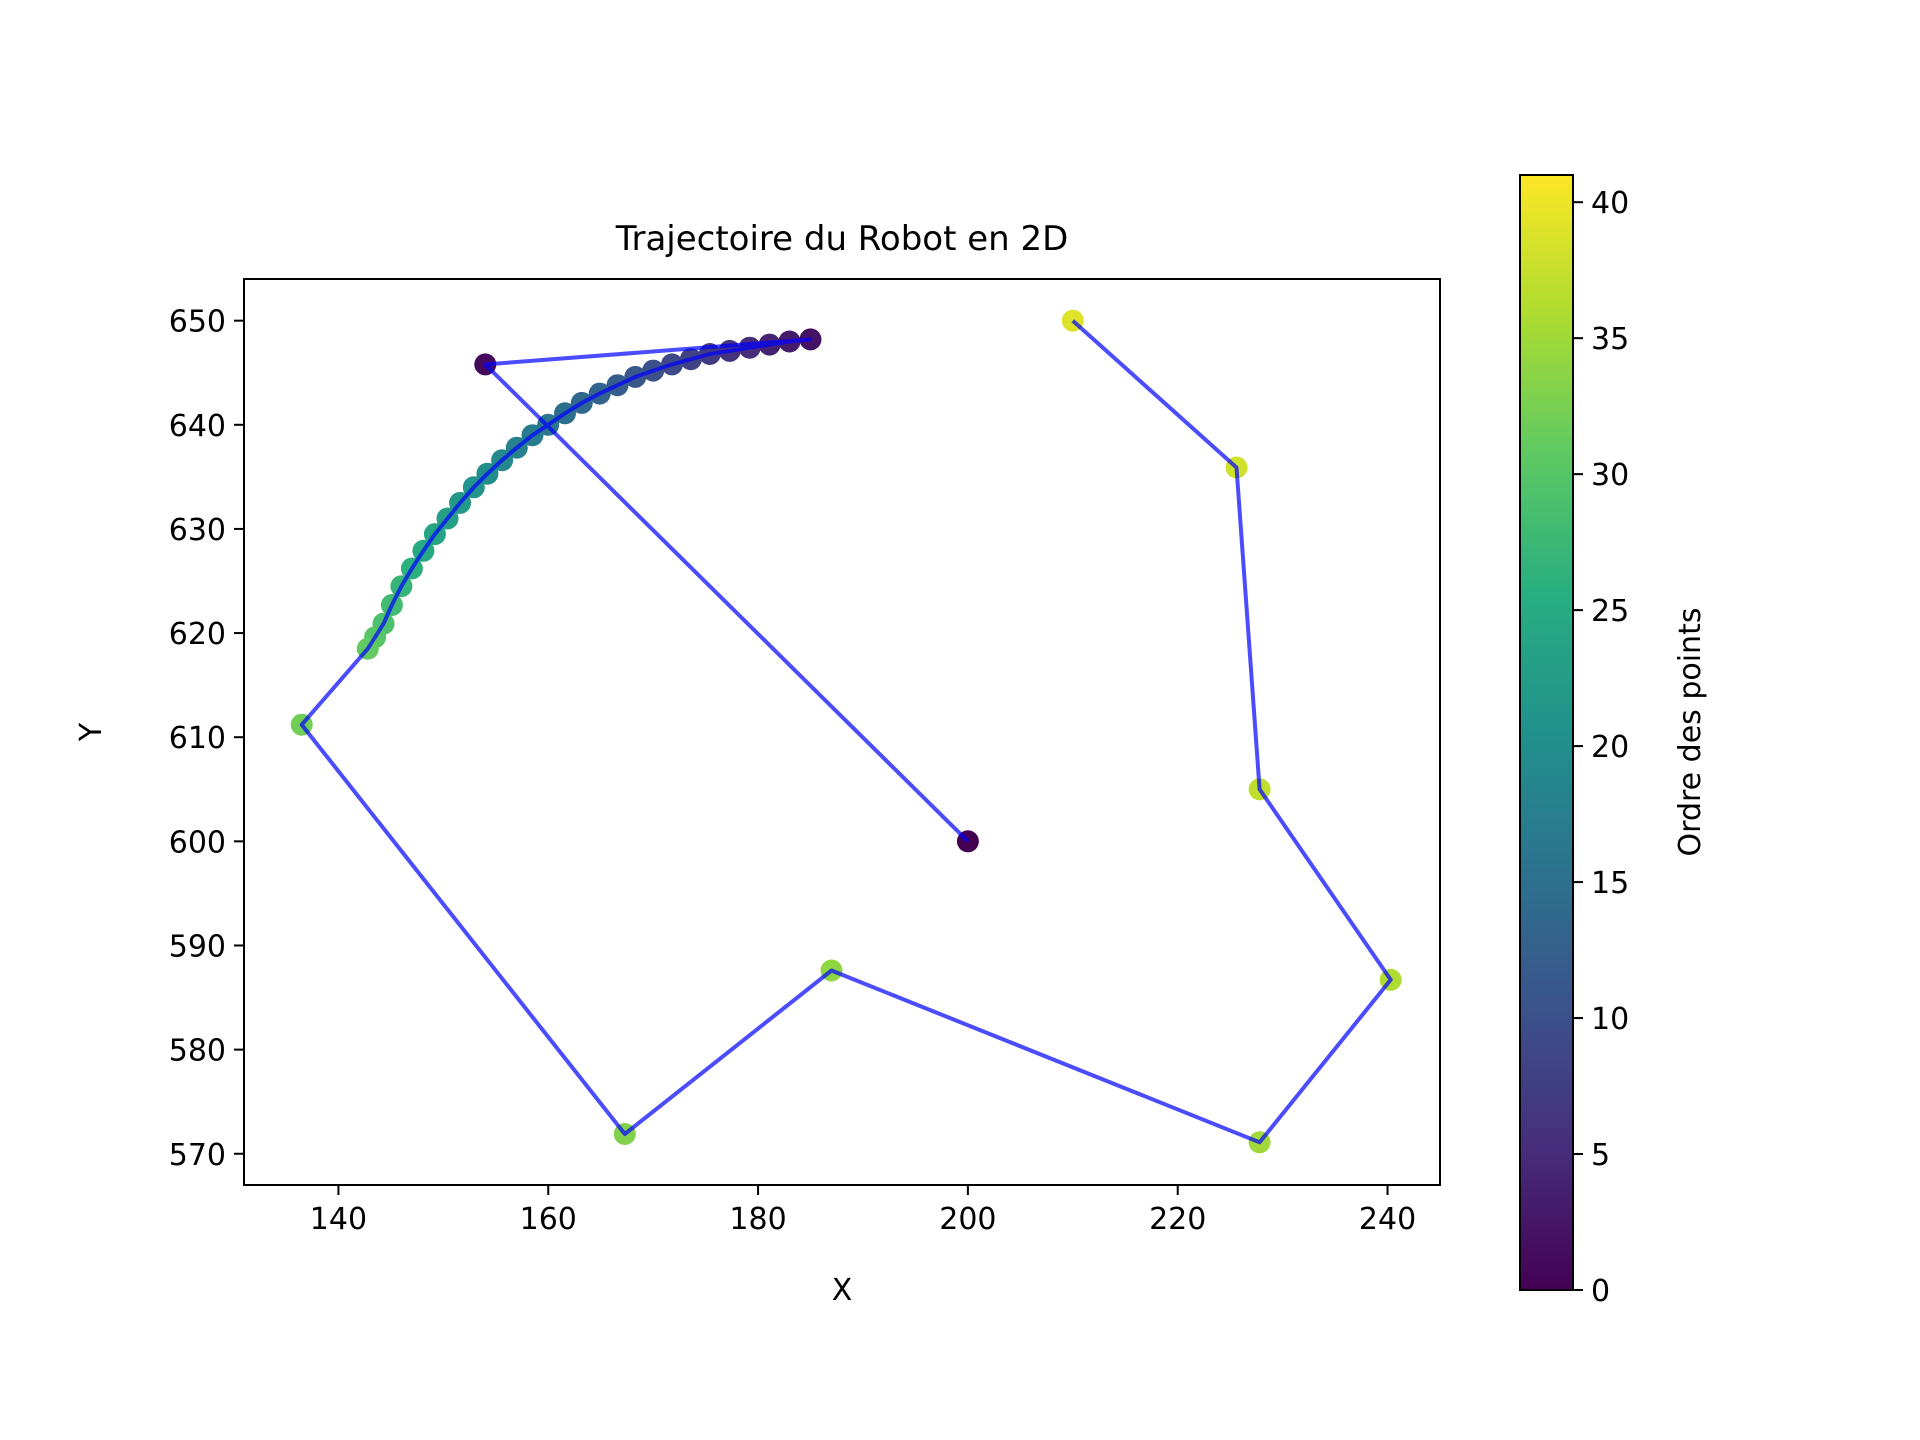 The height and width of the screenshot is (1440, 1920). I want to click on colorbar, so click(1546, 732).